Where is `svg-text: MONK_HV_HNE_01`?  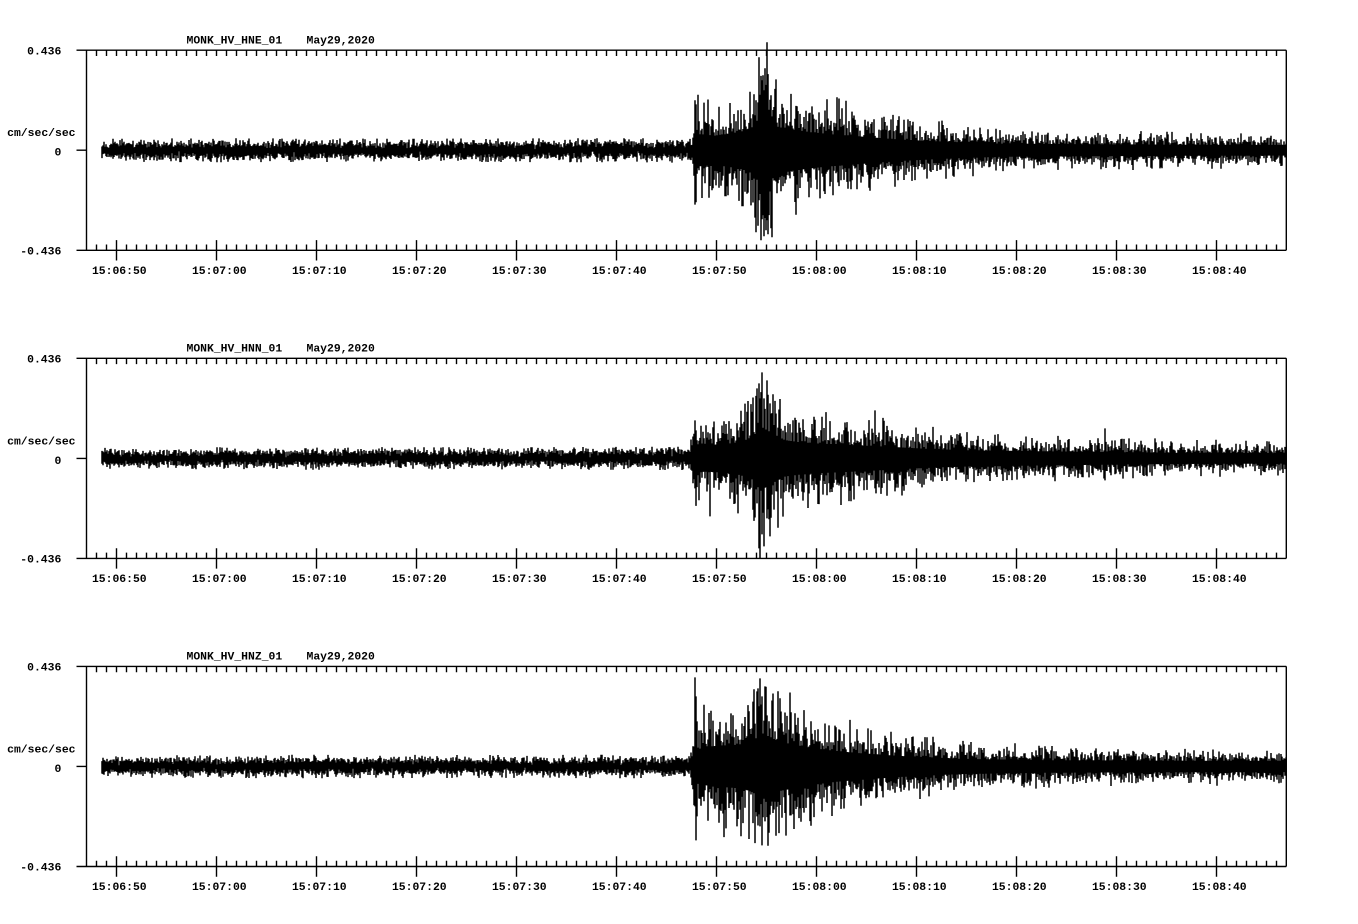 svg-text: MONK_HV_HNE_01 is located at coordinates (235, 42).